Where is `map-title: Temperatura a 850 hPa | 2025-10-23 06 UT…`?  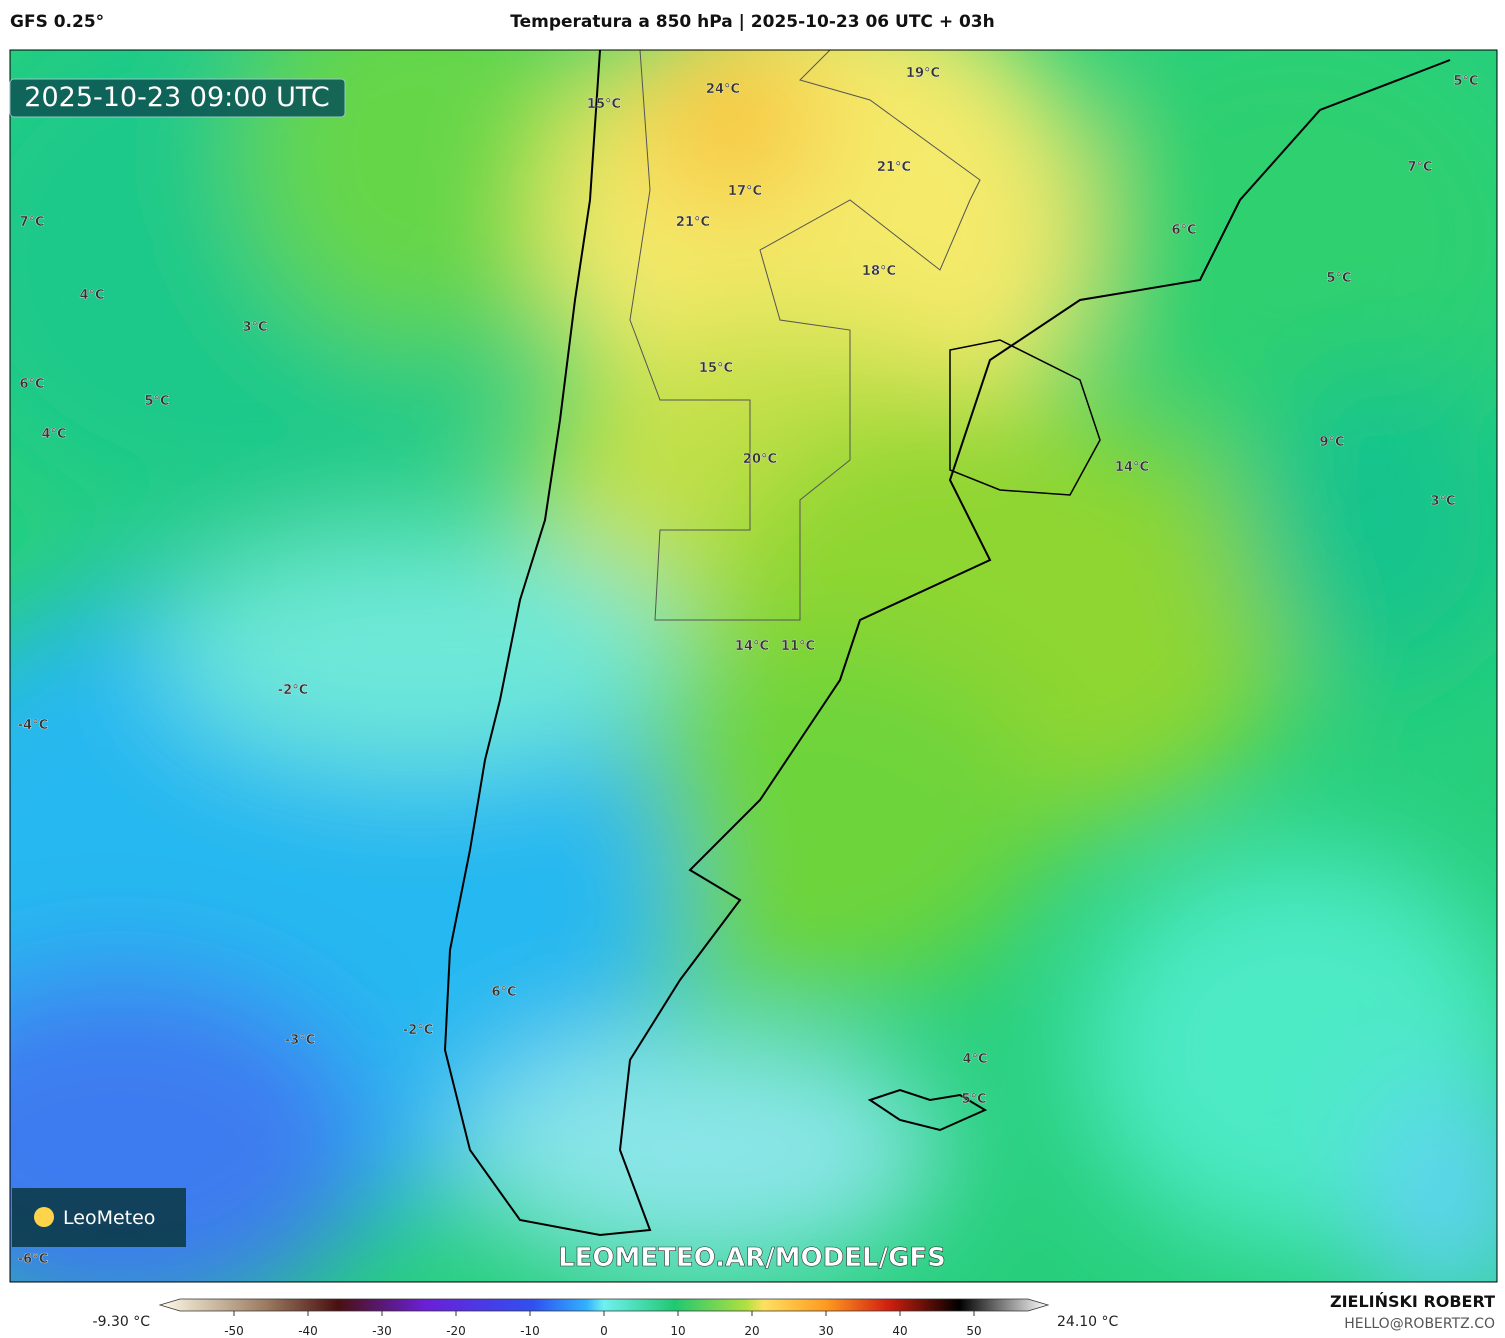
map-title: Temperatura a 850 hPa | 2025-10-23 06 UT… is located at coordinates (752, 22).